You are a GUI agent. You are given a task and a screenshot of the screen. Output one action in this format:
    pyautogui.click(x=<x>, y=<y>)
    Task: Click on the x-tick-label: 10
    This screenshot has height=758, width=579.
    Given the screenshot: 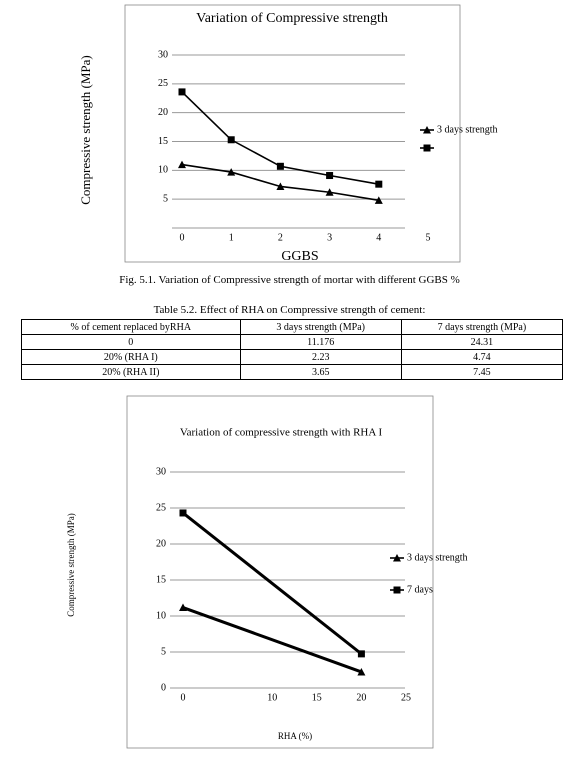 What is the action you would take?
    pyautogui.click(x=272, y=697)
    